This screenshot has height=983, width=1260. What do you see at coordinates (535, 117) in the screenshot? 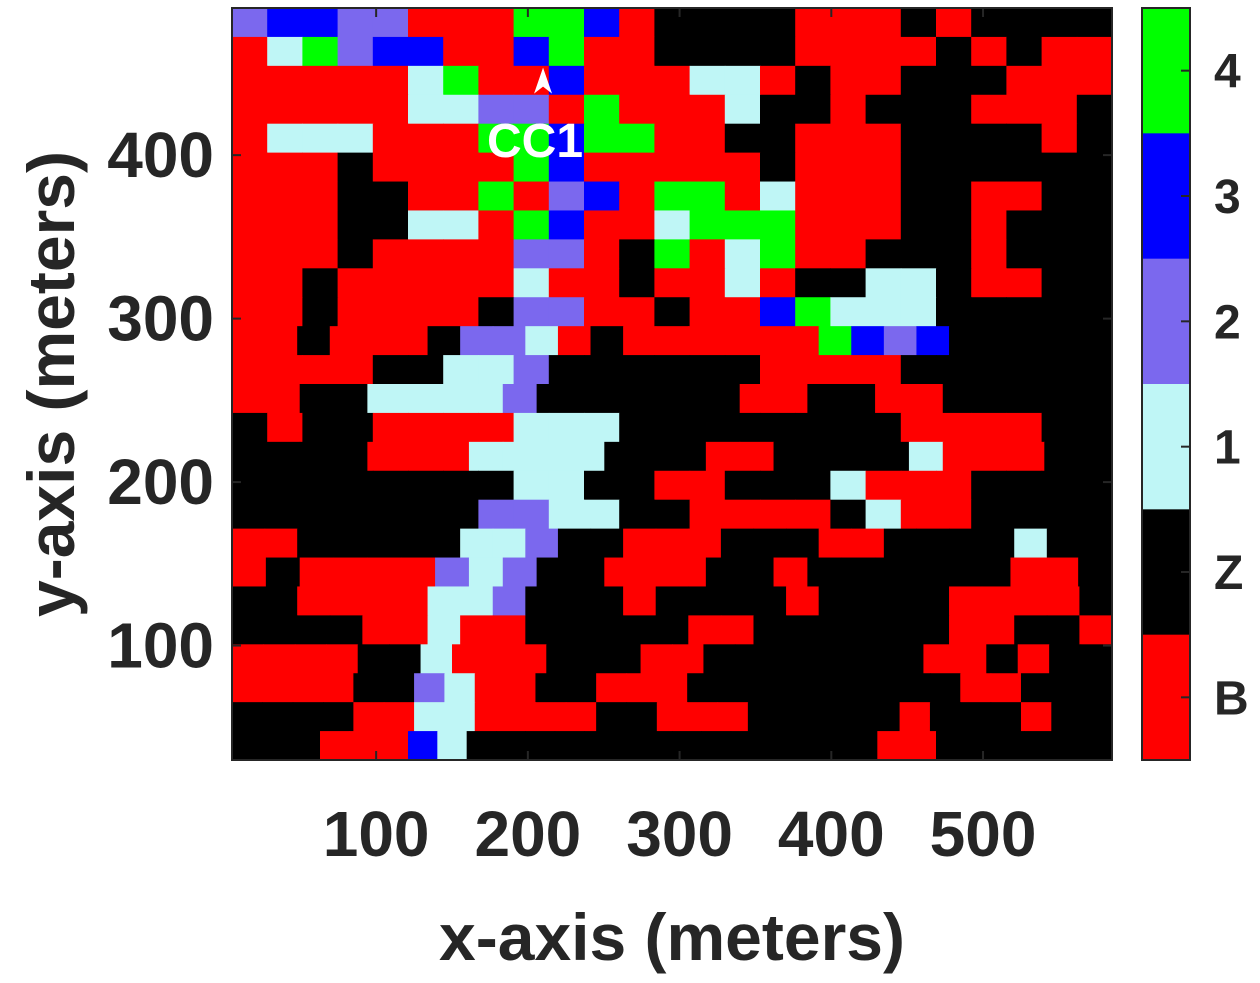
I see `annotations: CC1` at bounding box center [535, 117].